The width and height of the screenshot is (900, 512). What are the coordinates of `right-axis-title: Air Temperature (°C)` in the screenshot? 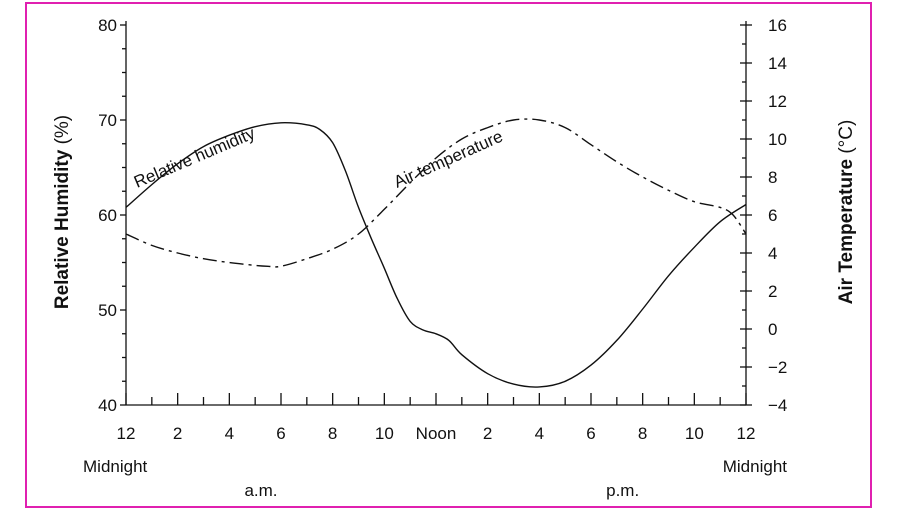 It's located at (846, 212).